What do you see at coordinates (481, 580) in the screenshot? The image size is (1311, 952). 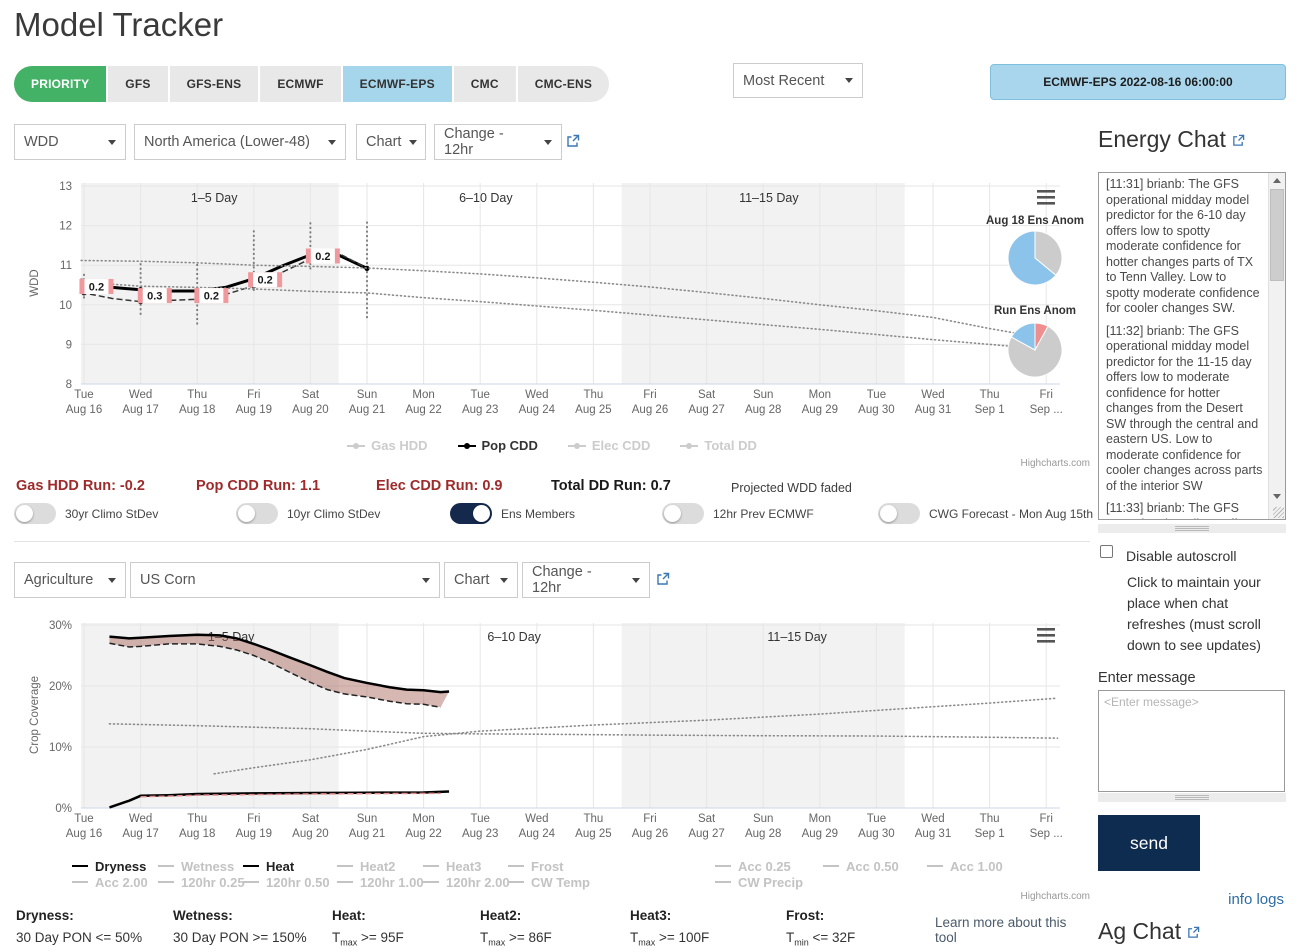 I see `ag-select-3: Chart` at bounding box center [481, 580].